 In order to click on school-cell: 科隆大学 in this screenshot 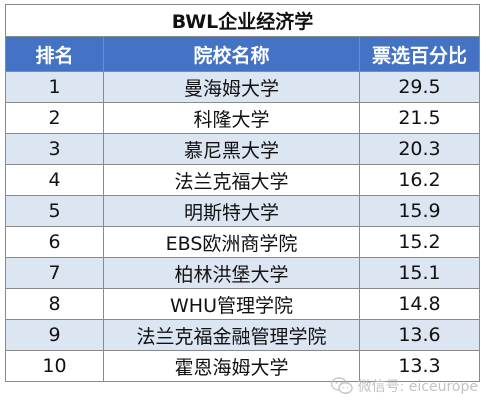, I will do `click(231, 118)`.